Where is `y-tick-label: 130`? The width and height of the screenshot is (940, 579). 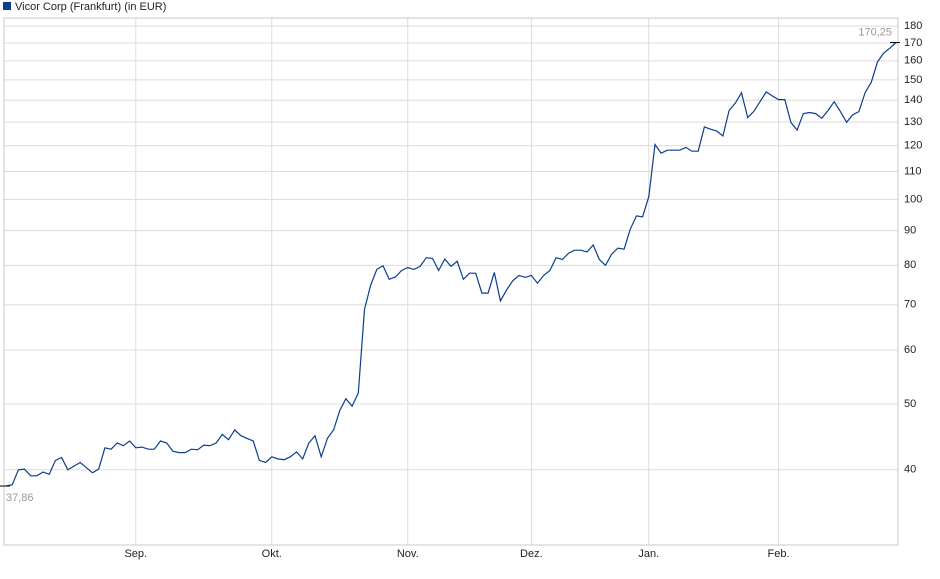
y-tick-label: 130 is located at coordinates (913, 122).